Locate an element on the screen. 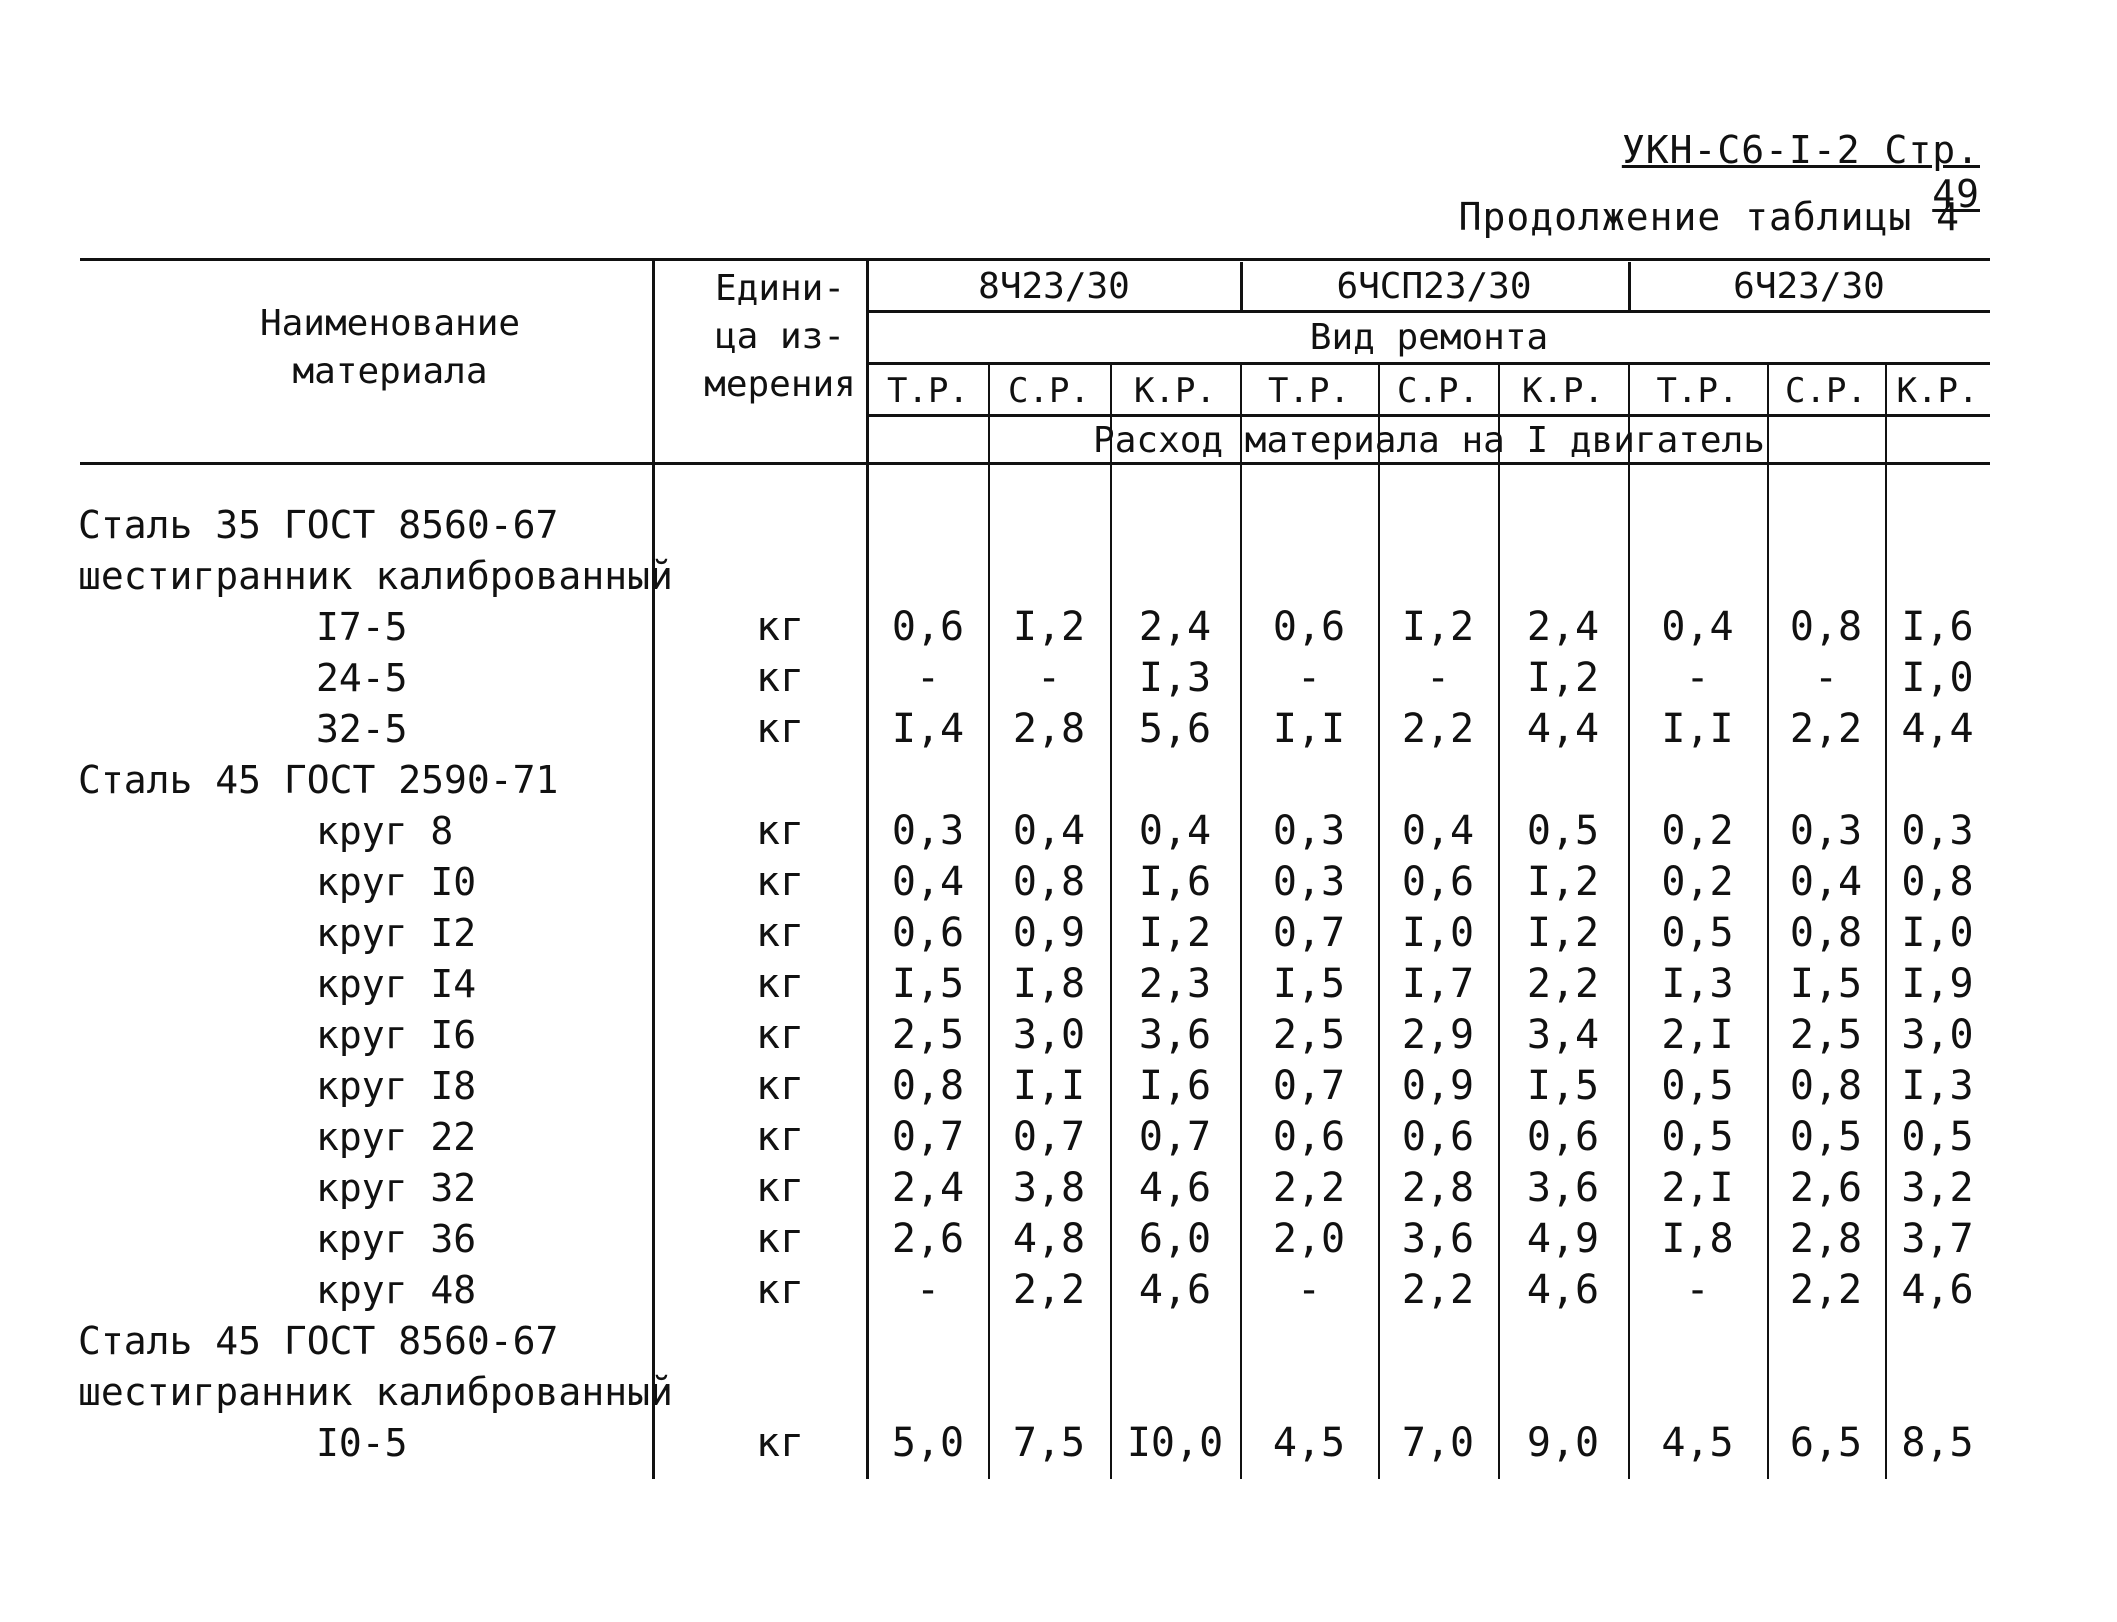  value-cell: 3,7 is located at coordinates (1937, 1239).